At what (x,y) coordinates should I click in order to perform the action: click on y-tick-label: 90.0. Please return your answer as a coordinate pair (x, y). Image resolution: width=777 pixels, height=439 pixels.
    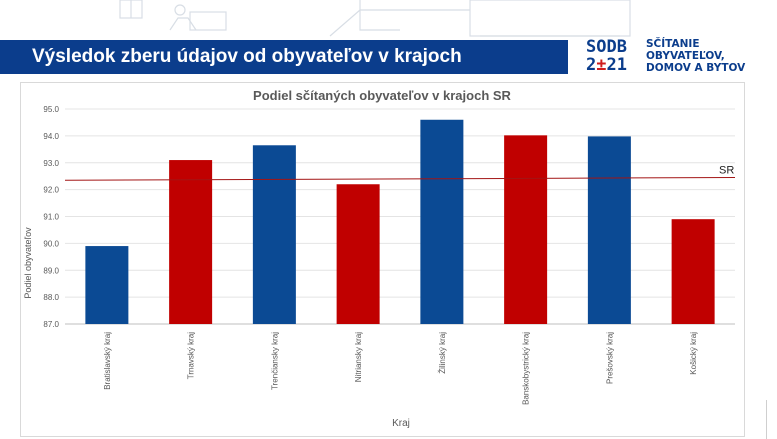
    Looking at the image, I should click on (51, 243).